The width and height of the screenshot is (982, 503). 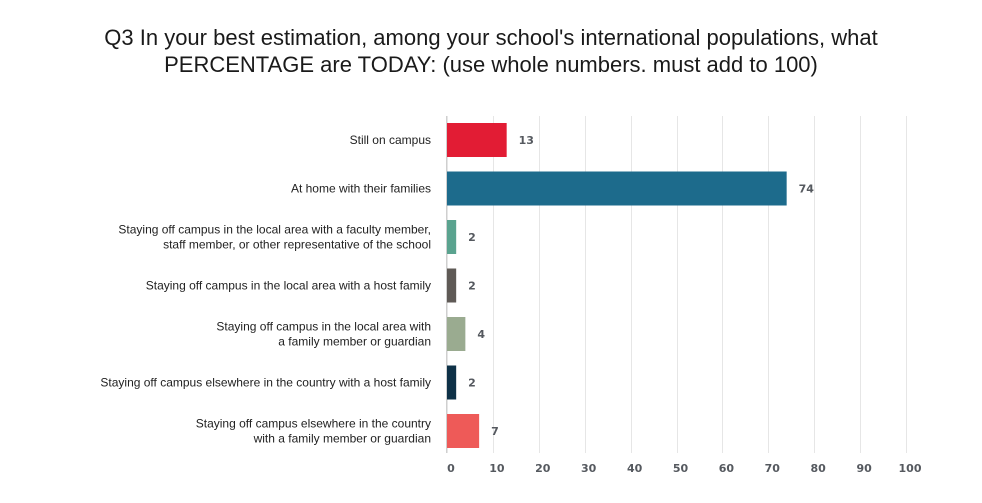 I want to click on category-label-line: At home with their families, so click(x=361, y=189).